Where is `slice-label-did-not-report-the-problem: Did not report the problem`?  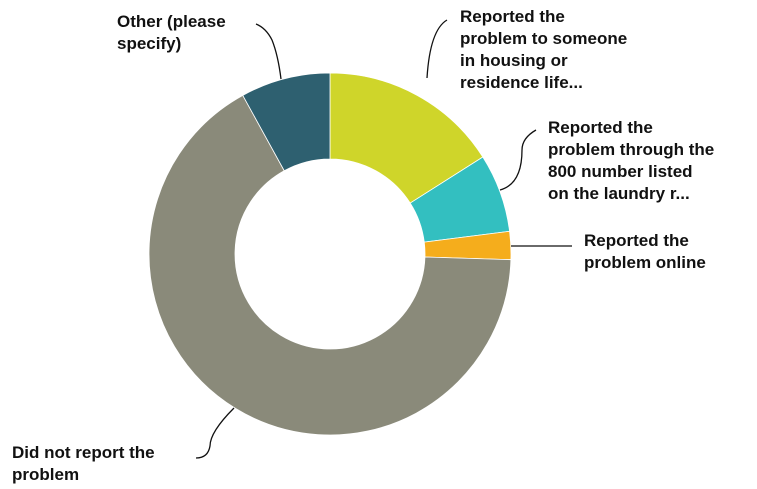
slice-label-did-not-report-the-problem: Did not report the problem is located at coordinates (83, 463).